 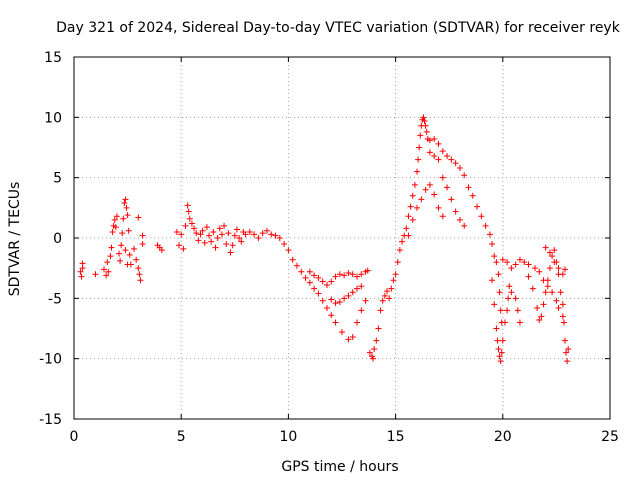 I want to click on x-tick-label: 5, so click(x=181, y=437).